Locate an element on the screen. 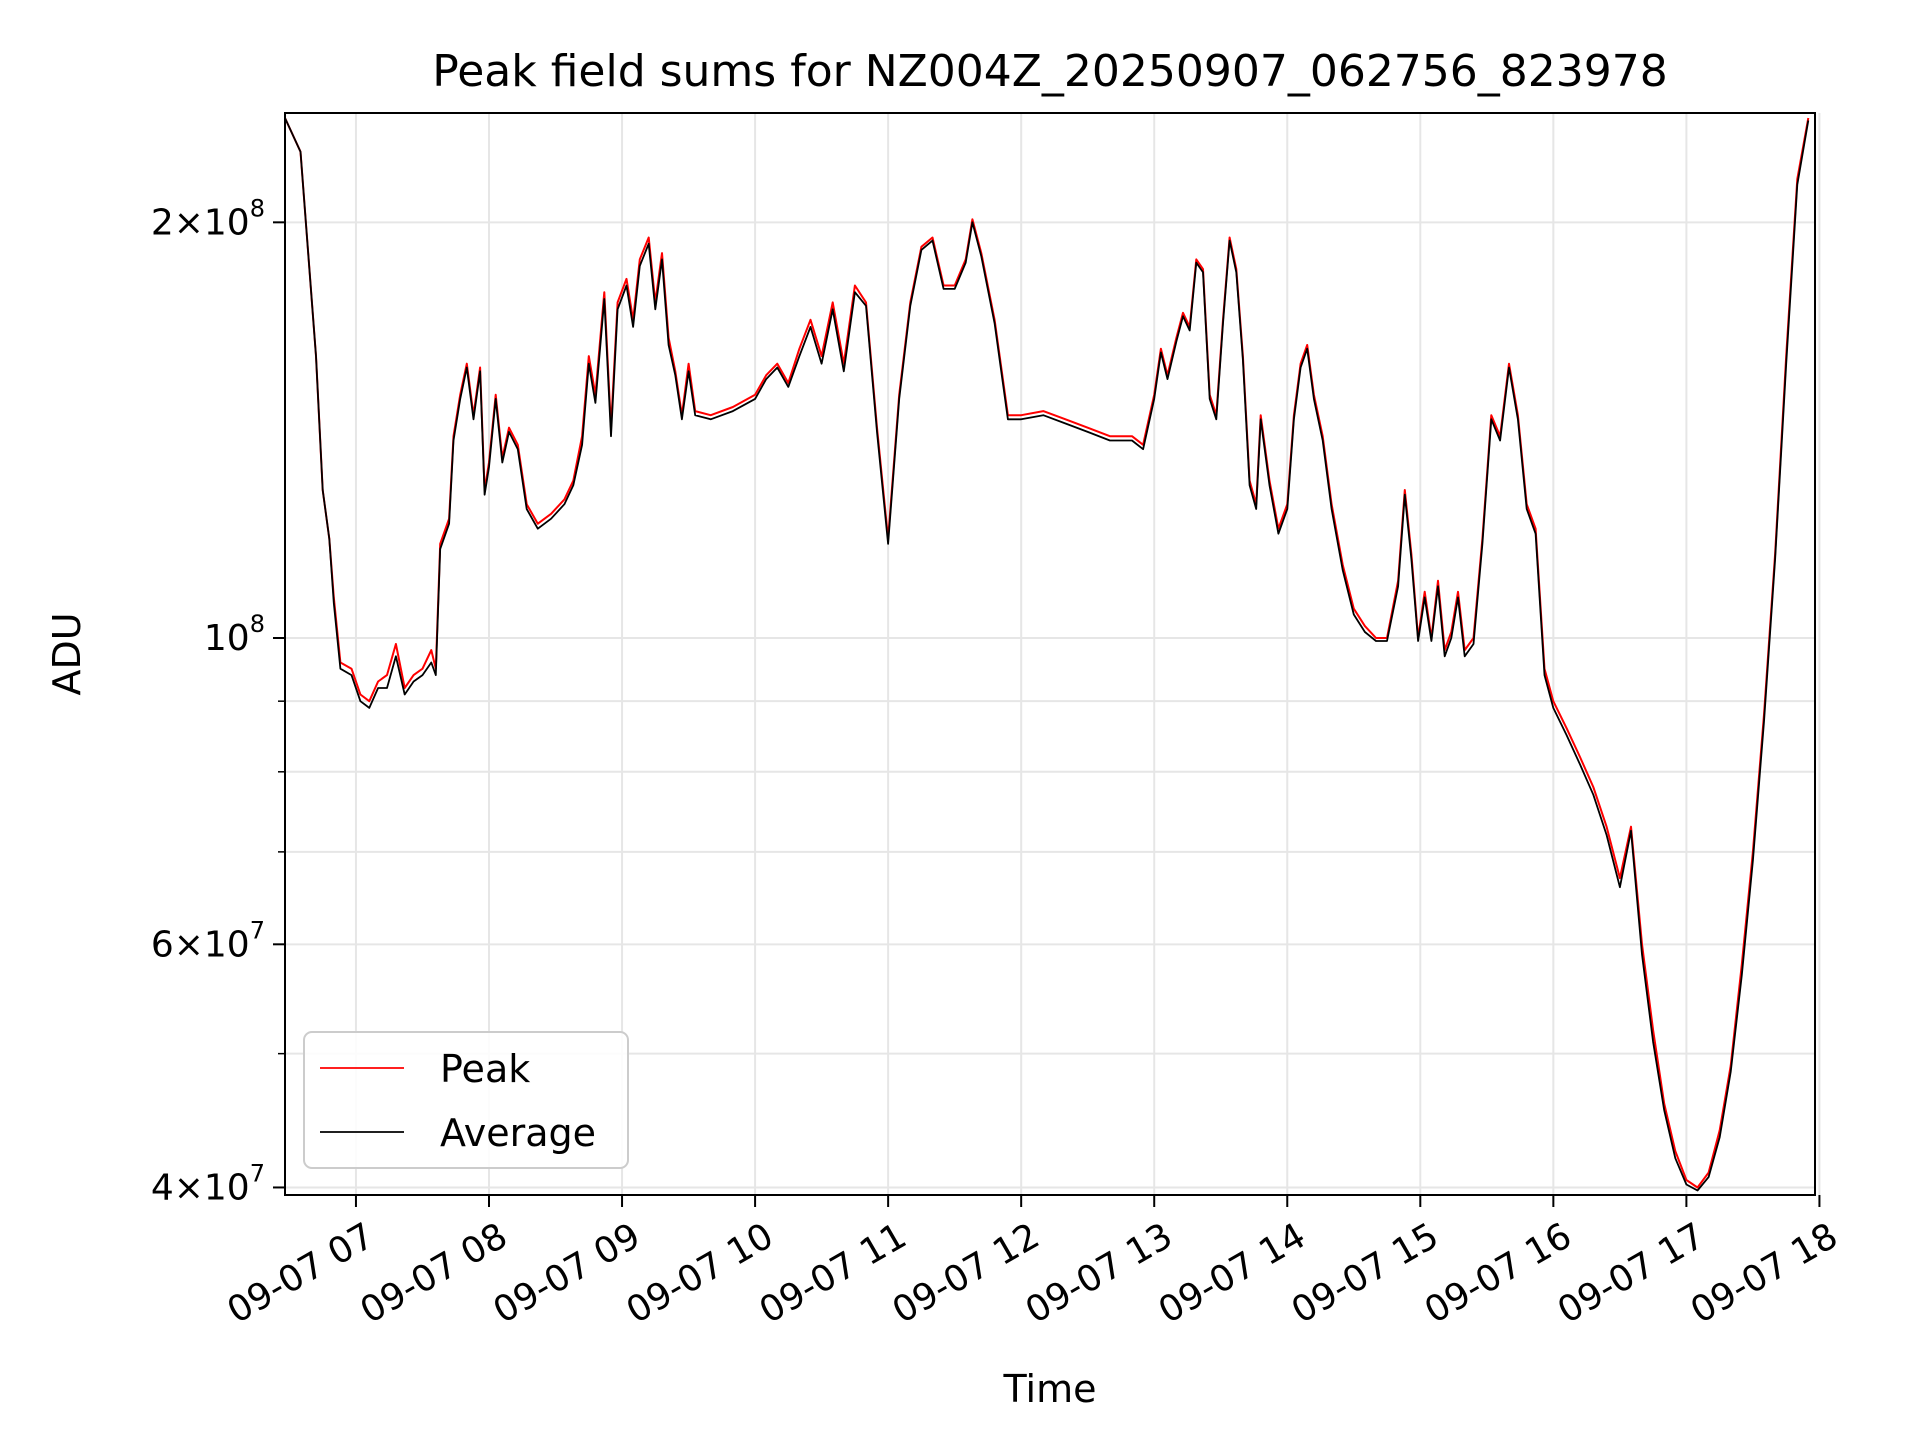 Image resolution: width=1920 pixels, height=1440 pixels. y-tick-label: 2×108 is located at coordinates (208, 218).